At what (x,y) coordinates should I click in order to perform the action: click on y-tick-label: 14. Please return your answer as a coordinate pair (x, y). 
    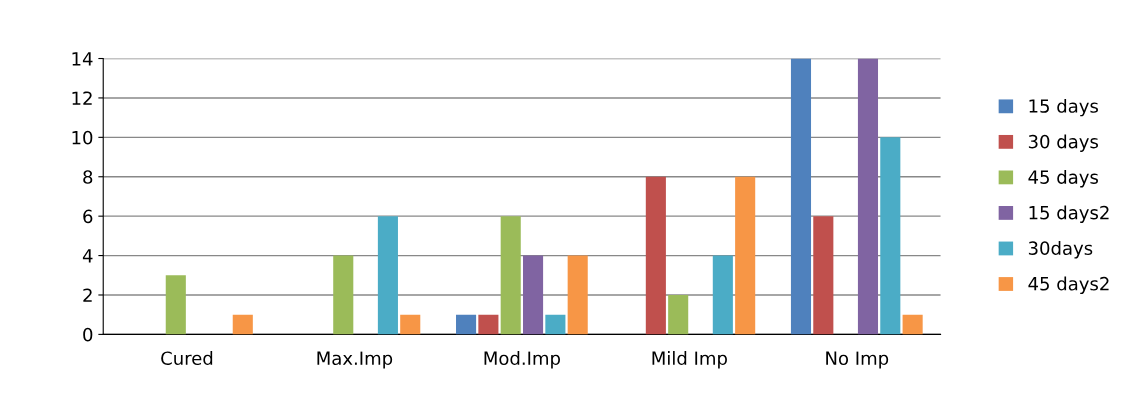
    Looking at the image, I should click on (82, 59).